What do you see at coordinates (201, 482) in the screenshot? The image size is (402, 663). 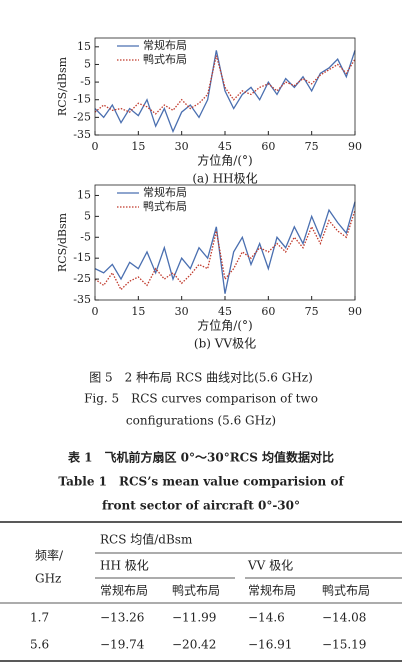 I see `table-title-en: Table 1 RCS’s mean value comparision of` at bounding box center [201, 482].